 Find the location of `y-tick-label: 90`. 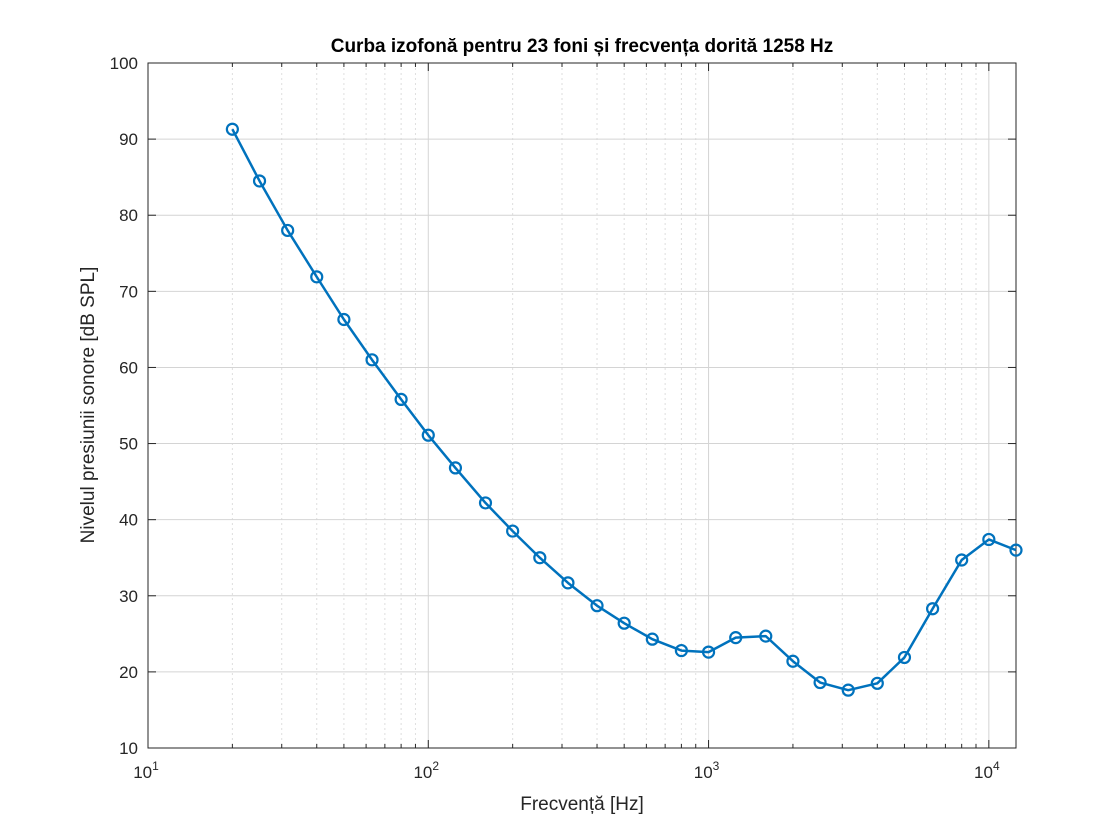

y-tick-label: 90 is located at coordinates (128, 139).